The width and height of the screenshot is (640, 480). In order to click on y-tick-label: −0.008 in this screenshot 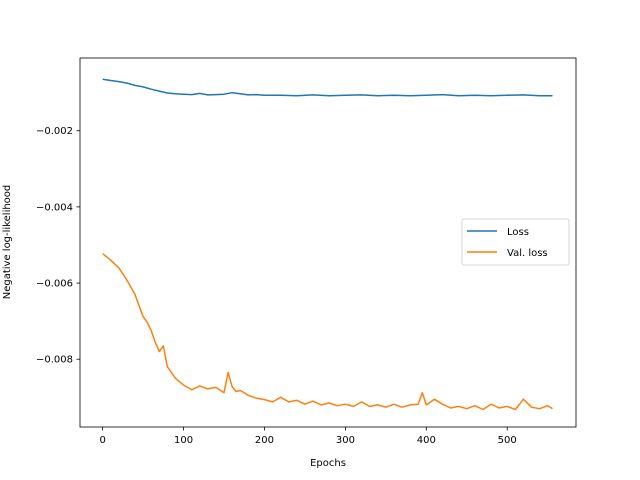, I will do `click(54, 360)`.